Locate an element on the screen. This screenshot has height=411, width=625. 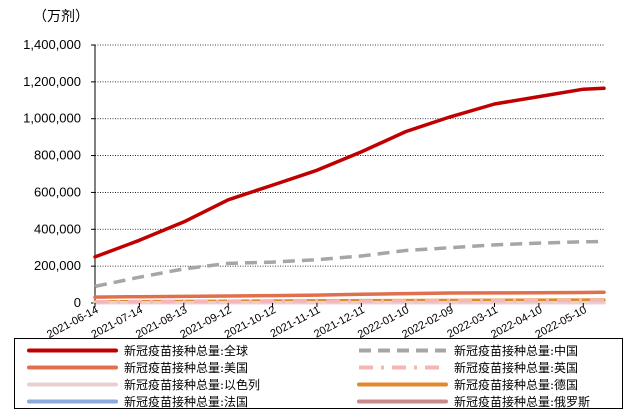
y-tick-label: 600,000 is located at coordinates (57, 191).